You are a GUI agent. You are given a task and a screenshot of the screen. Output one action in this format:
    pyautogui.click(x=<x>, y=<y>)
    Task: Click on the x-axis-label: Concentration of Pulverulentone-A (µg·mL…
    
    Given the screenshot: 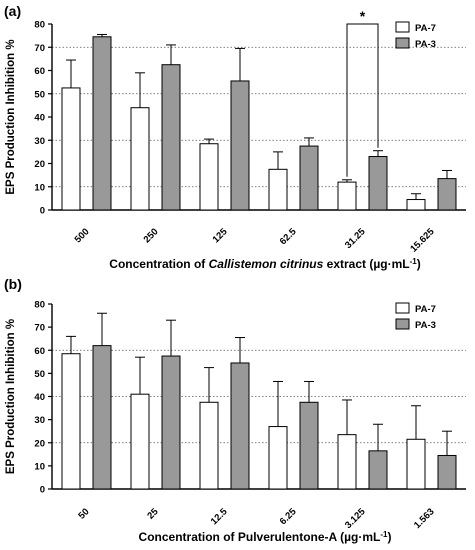 What is the action you would take?
    pyautogui.click(x=265, y=537)
    